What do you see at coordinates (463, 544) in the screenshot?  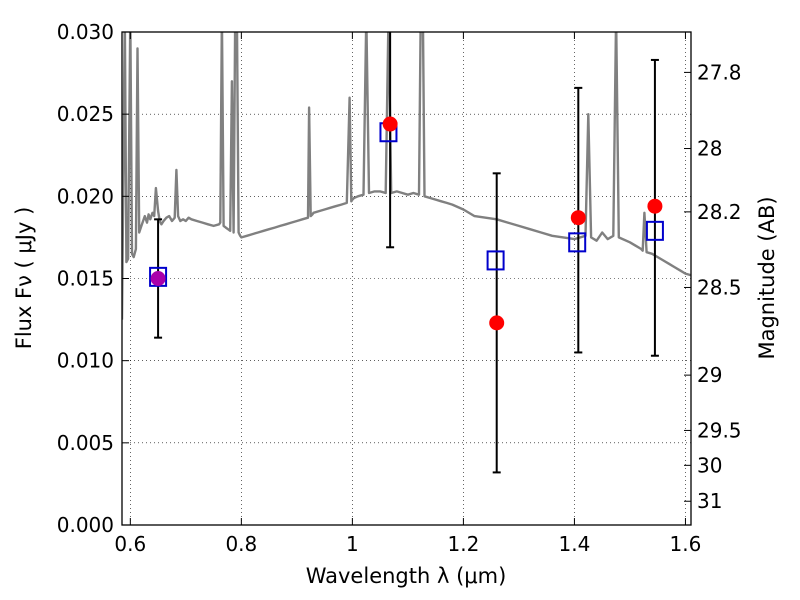 I see `x-tick-label: 1.2` at bounding box center [463, 544].